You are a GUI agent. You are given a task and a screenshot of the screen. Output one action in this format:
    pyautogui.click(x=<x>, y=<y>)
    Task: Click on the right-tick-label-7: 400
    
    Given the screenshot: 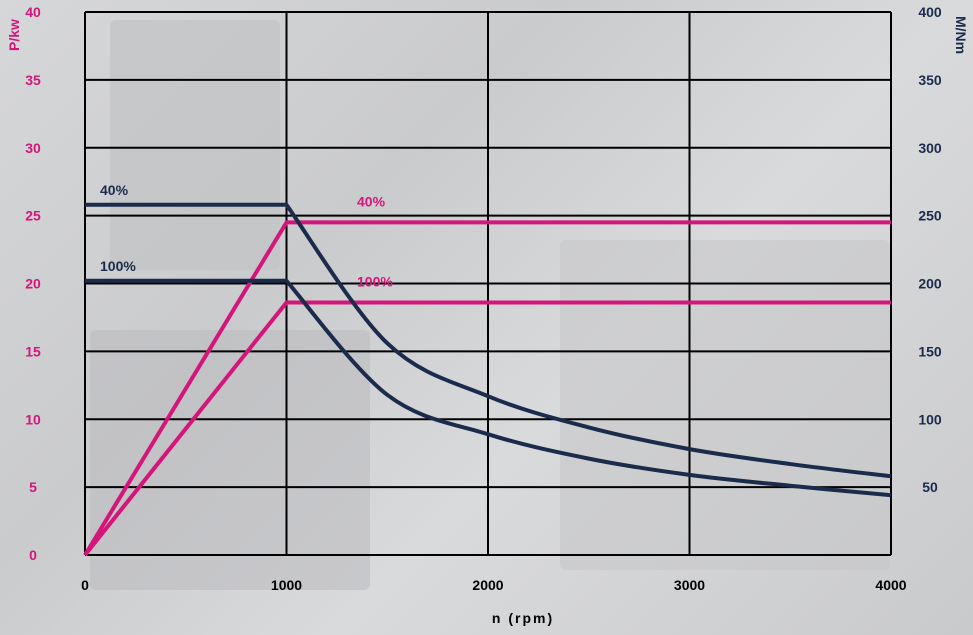 What is the action you would take?
    pyautogui.click(x=930, y=12)
    